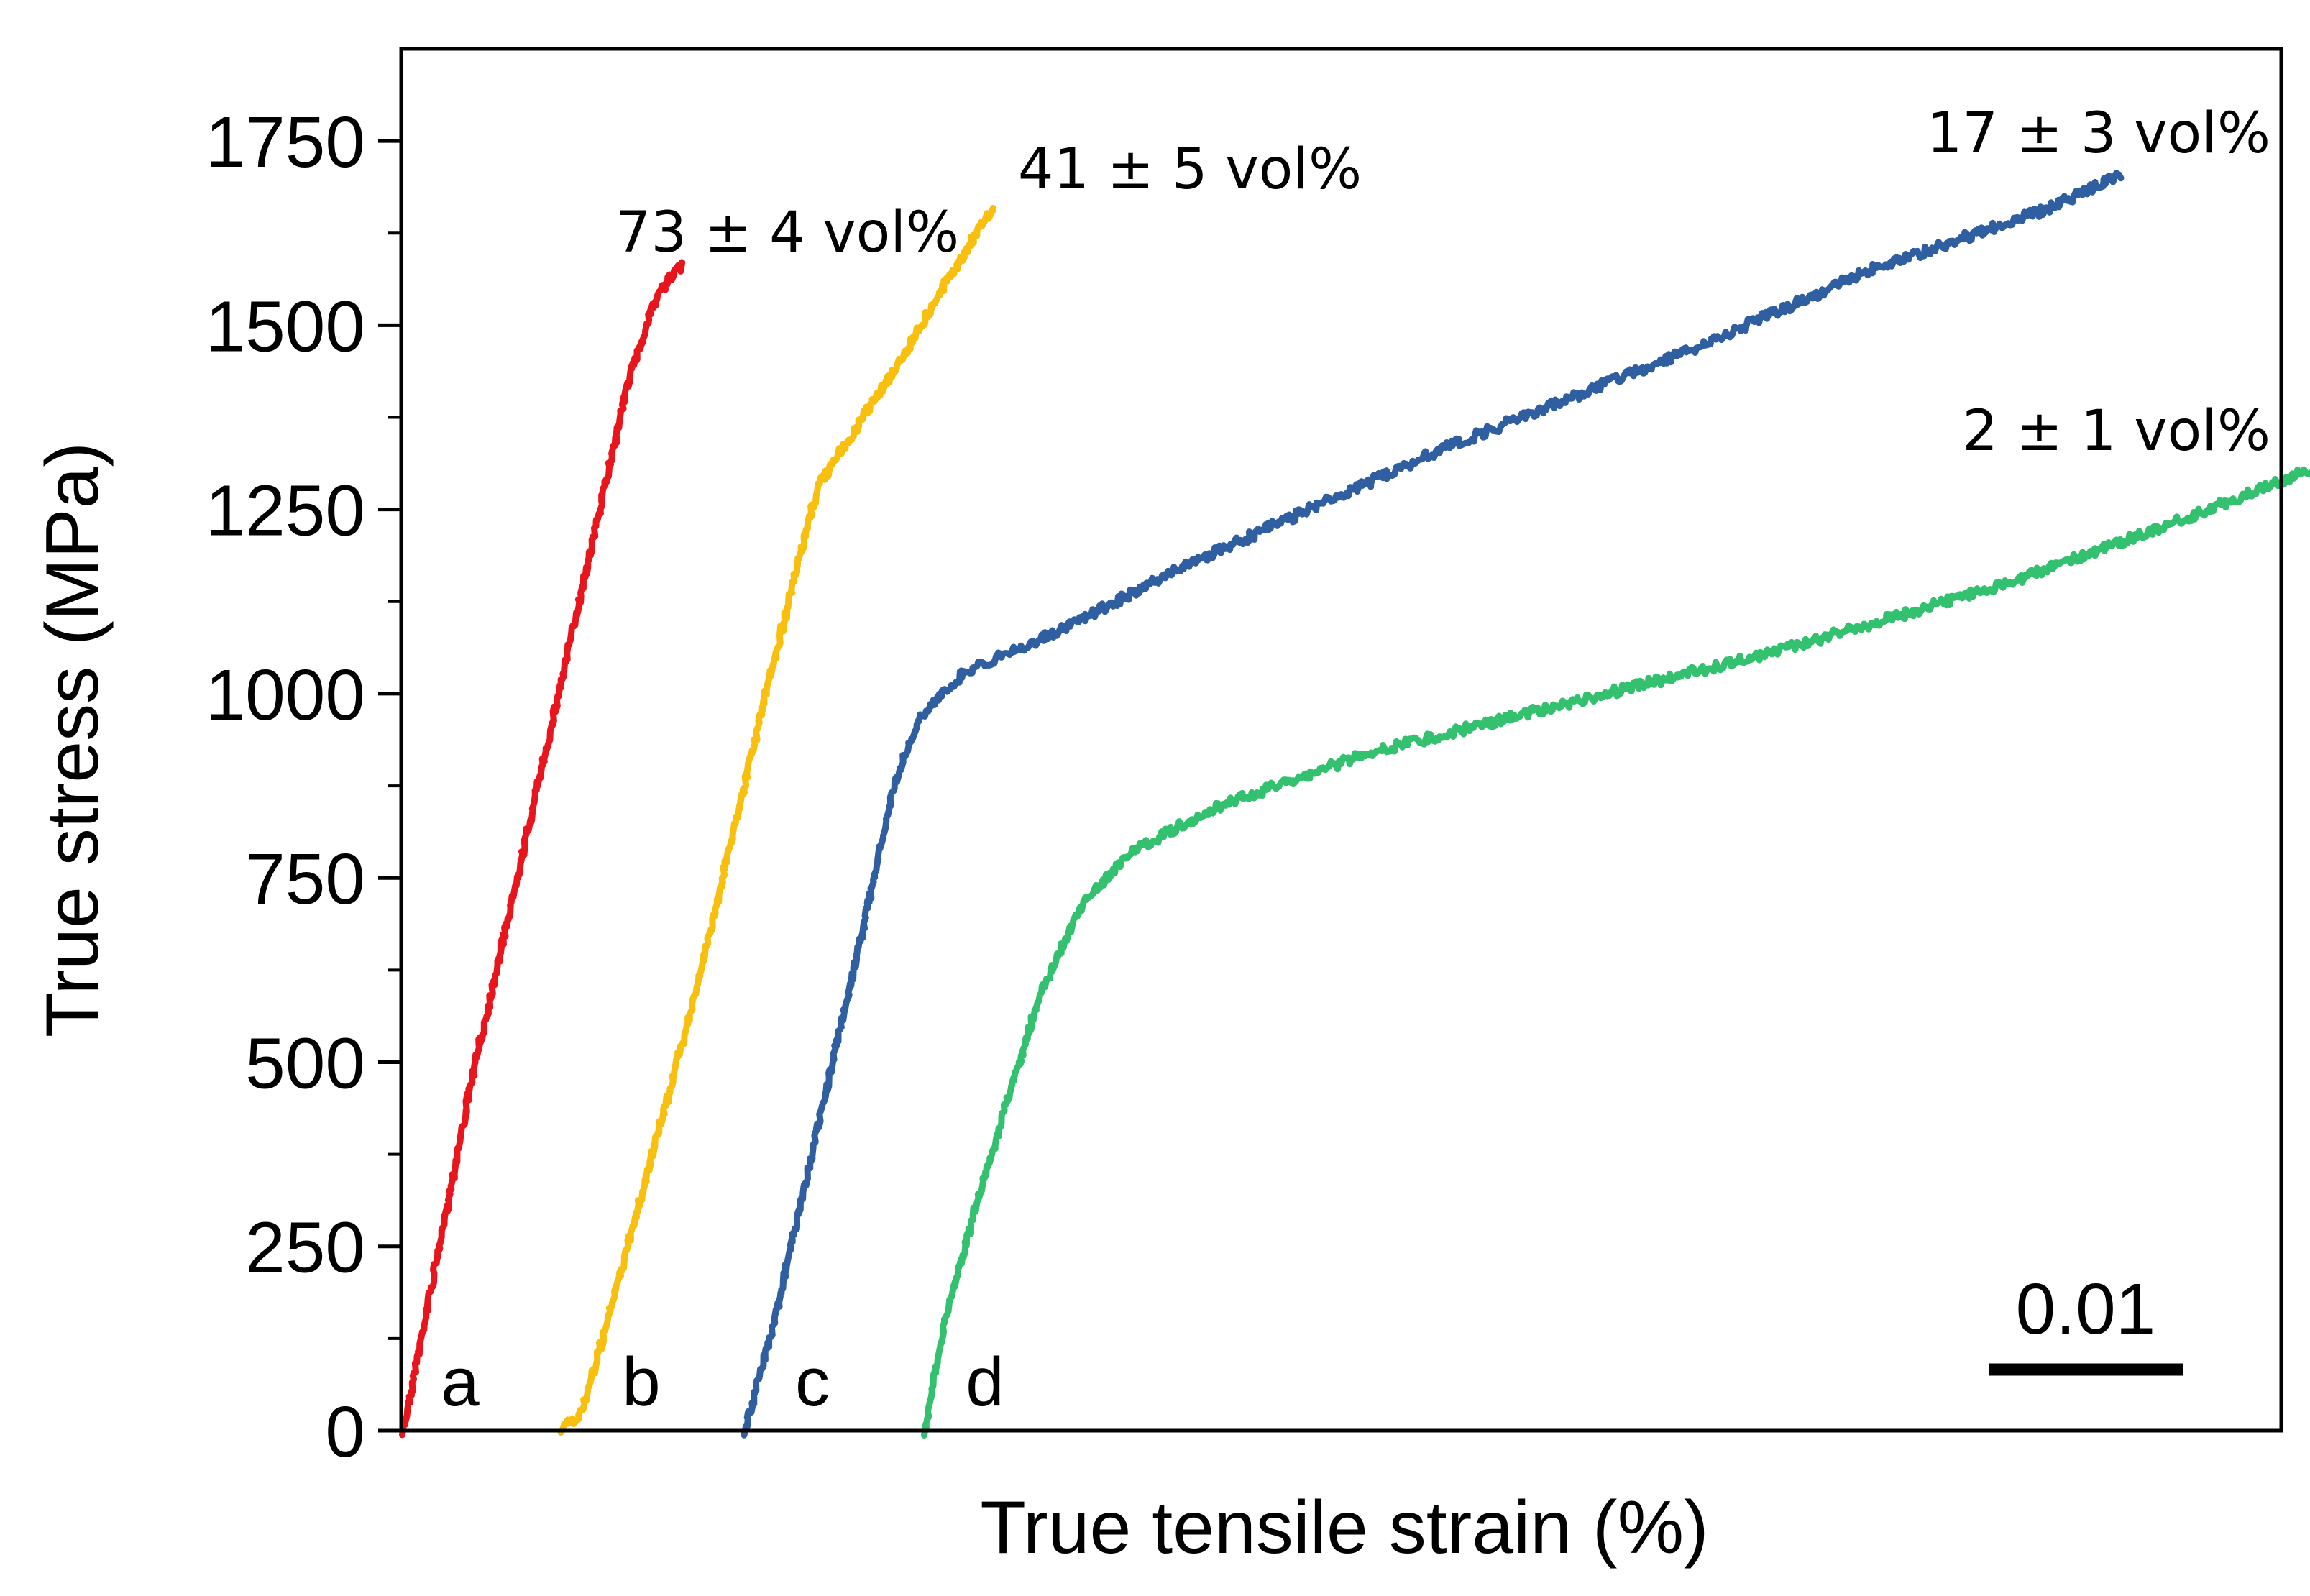 Image resolution: width=2310 pixels, height=1596 pixels. What do you see at coordinates (985, 1382) in the screenshot?
I see `curve-letter-d: d` at bounding box center [985, 1382].